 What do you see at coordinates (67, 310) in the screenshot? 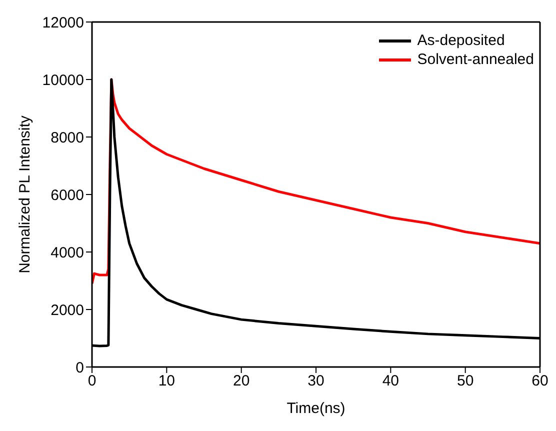
I see `y-tick-label: 2000` at bounding box center [67, 310].